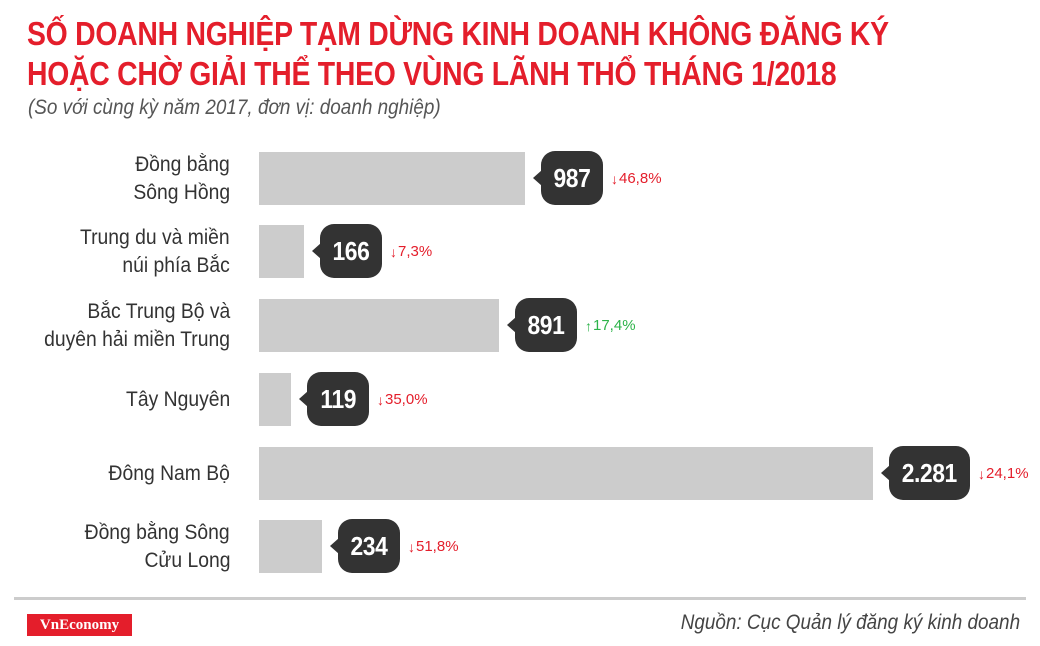 The width and height of the screenshot is (1040, 646). I want to click on value-label: 891, so click(546, 324).